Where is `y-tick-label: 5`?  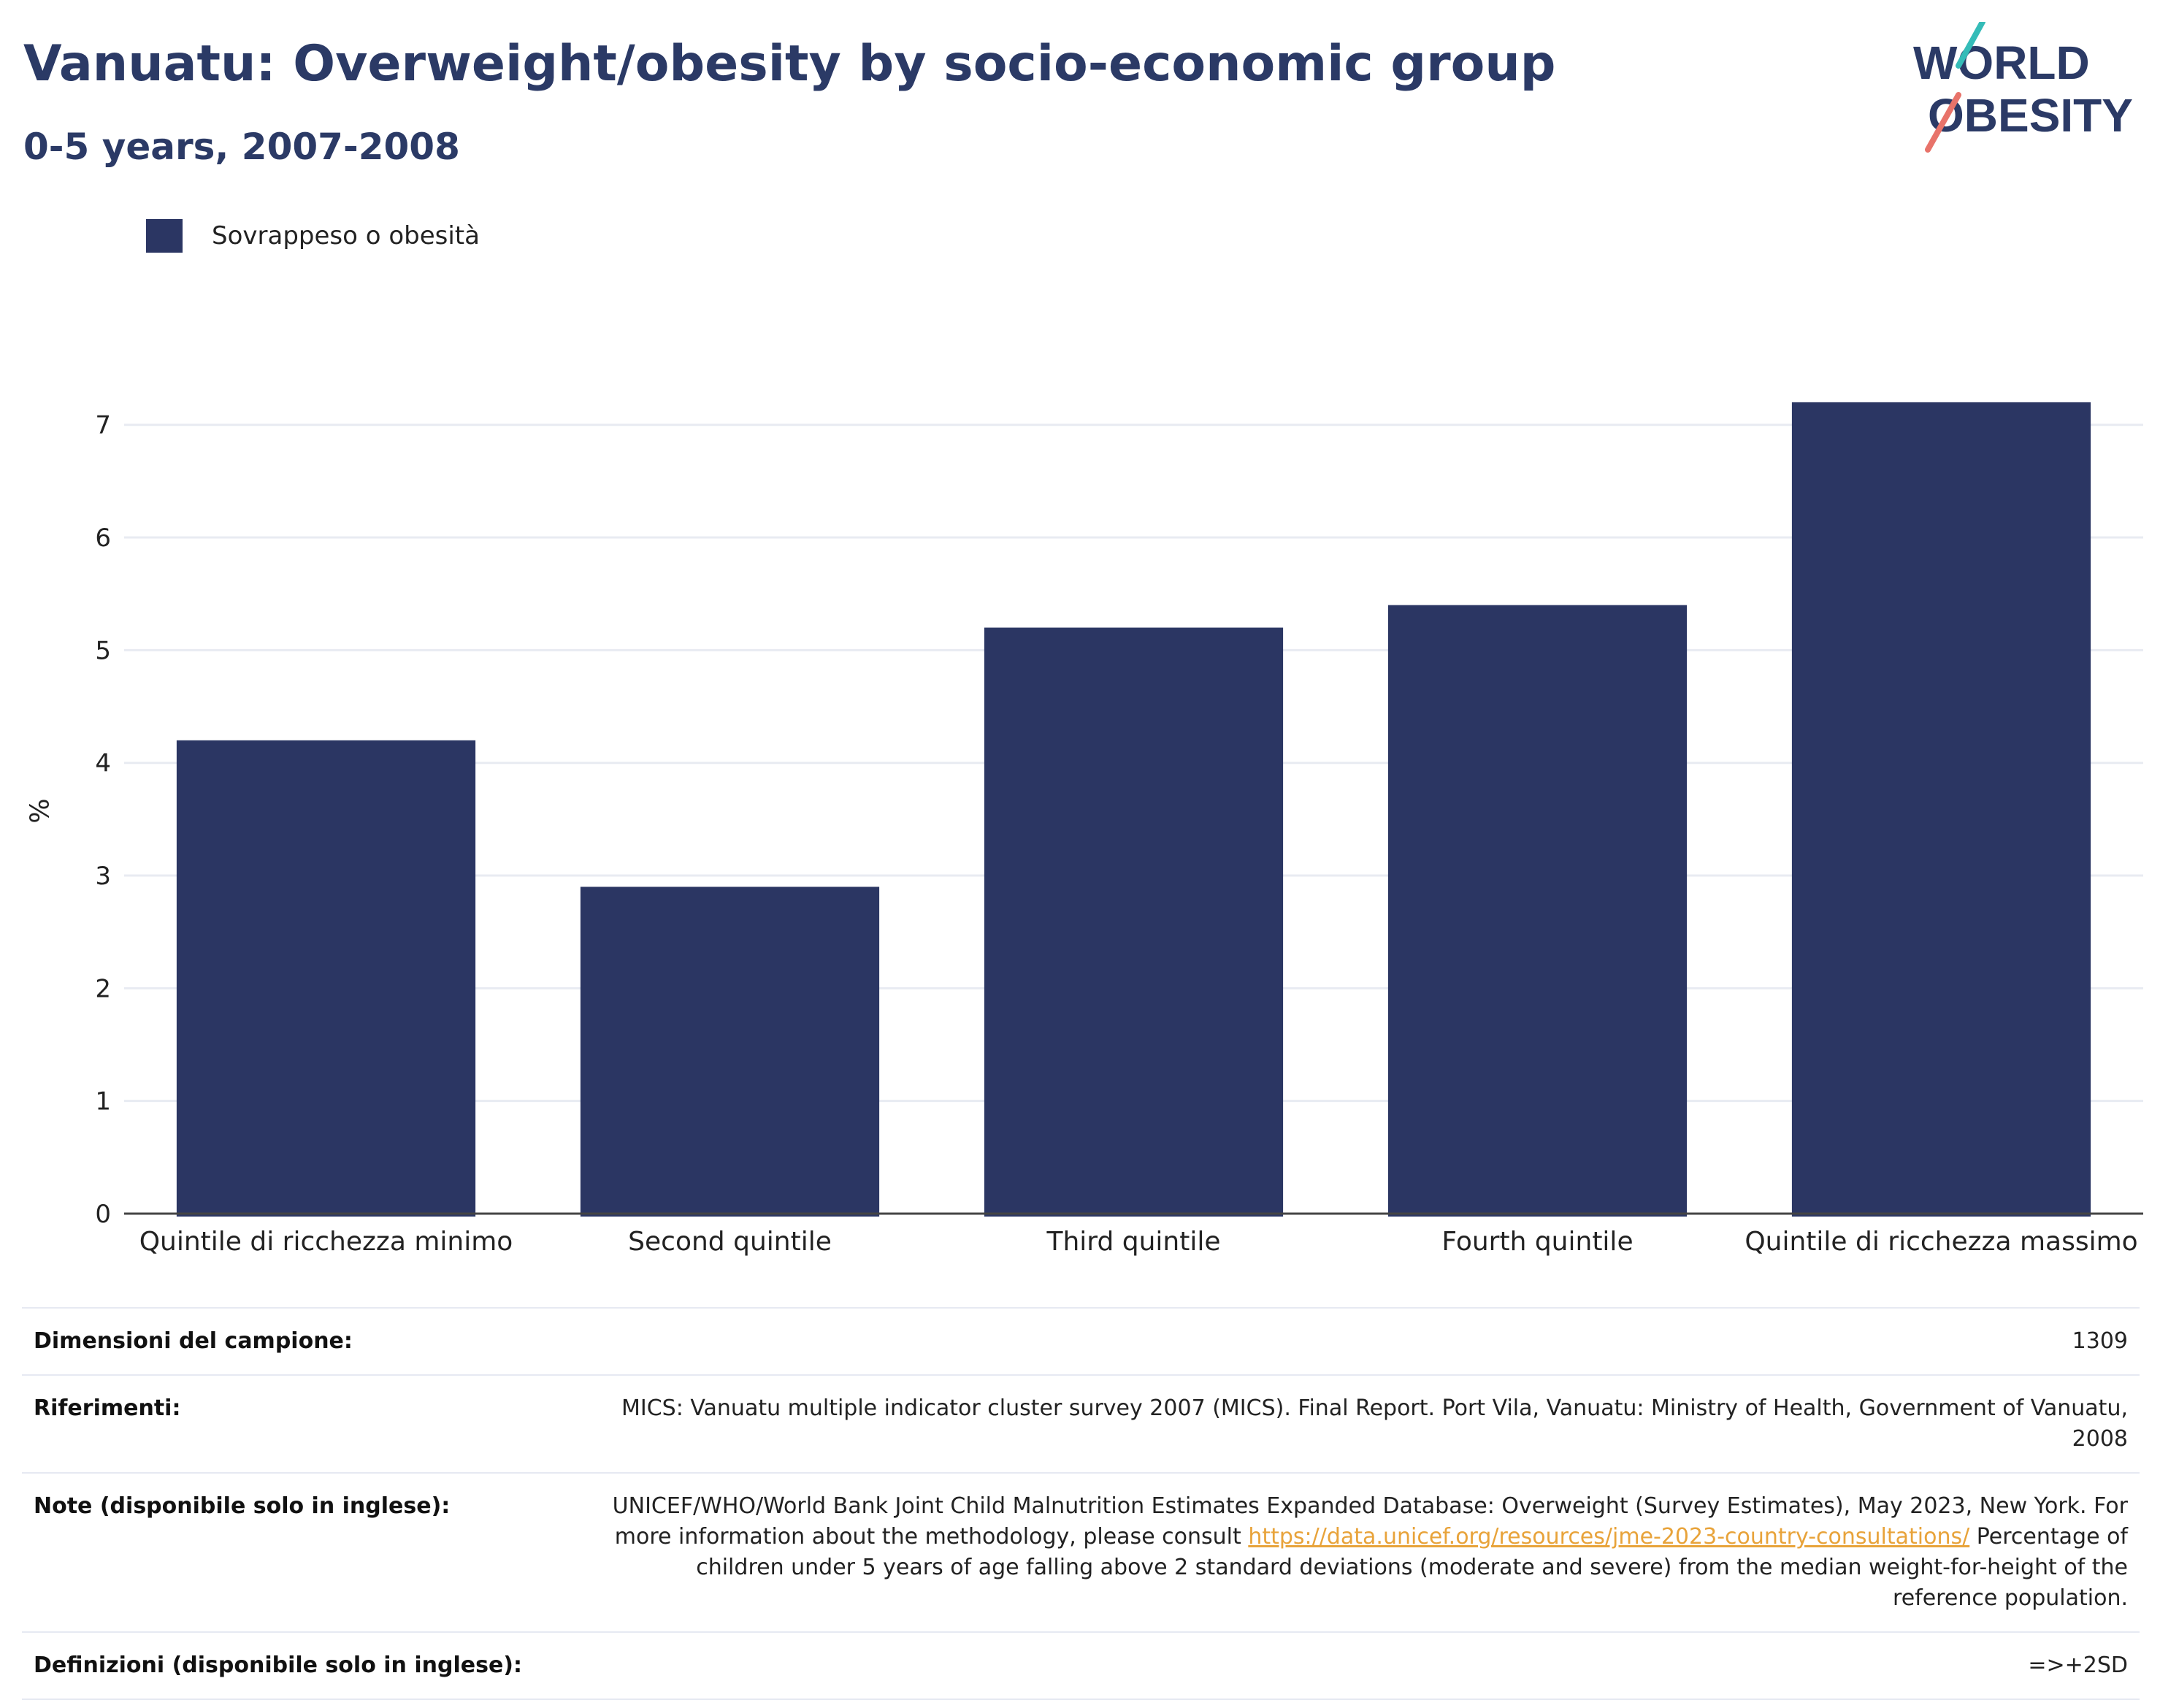 y-tick-label: 5 is located at coordinates (103, 650).